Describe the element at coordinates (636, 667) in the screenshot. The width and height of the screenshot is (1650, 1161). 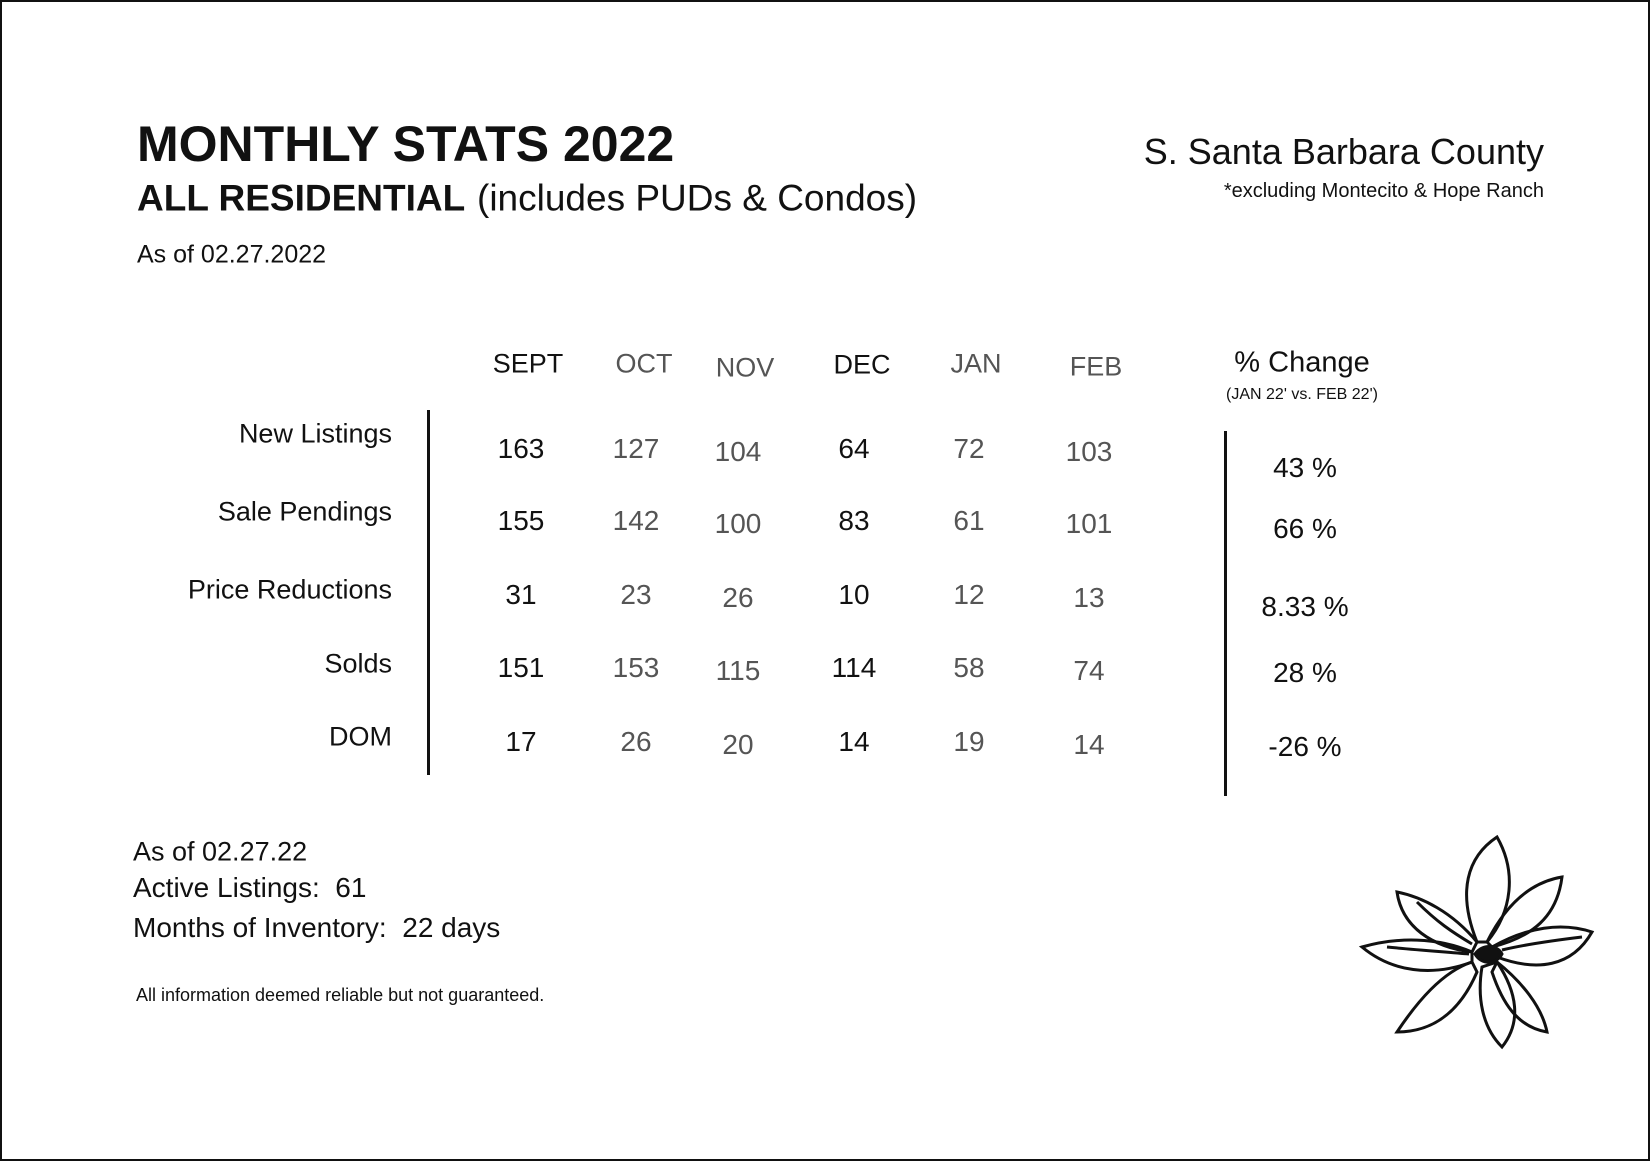
I see `cell: 153` at that location.